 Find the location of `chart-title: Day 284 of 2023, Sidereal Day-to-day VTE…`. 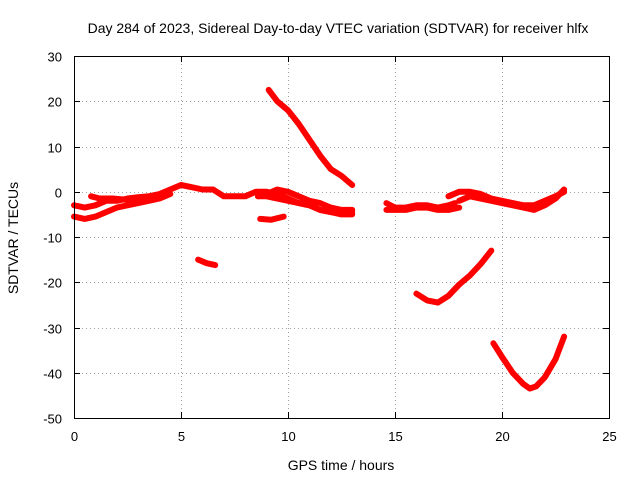

chart-title: Day 284 of 2023, Sidereal Day-to-day VTE… is located at coordinates (338, 28).